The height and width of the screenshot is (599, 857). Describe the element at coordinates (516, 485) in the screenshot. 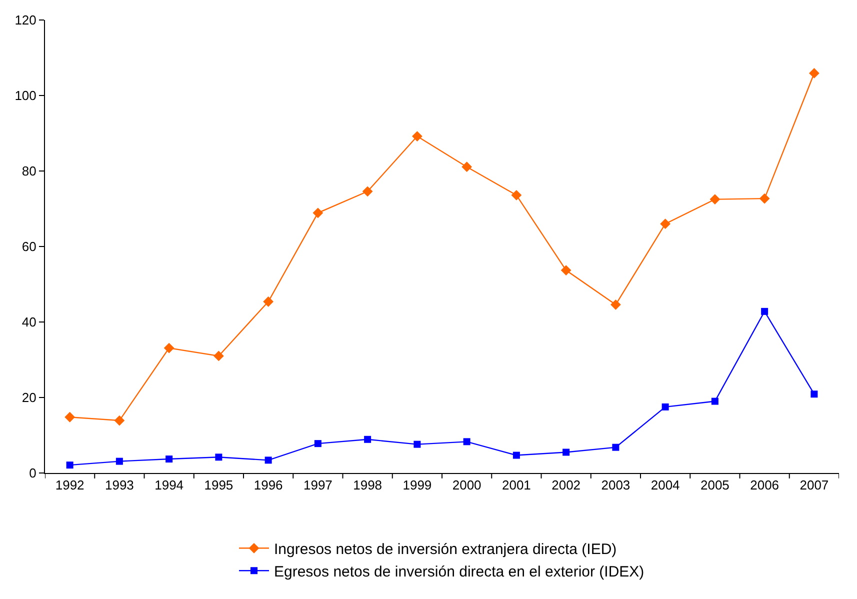

I see `x-tick-label: 2001` at that location.